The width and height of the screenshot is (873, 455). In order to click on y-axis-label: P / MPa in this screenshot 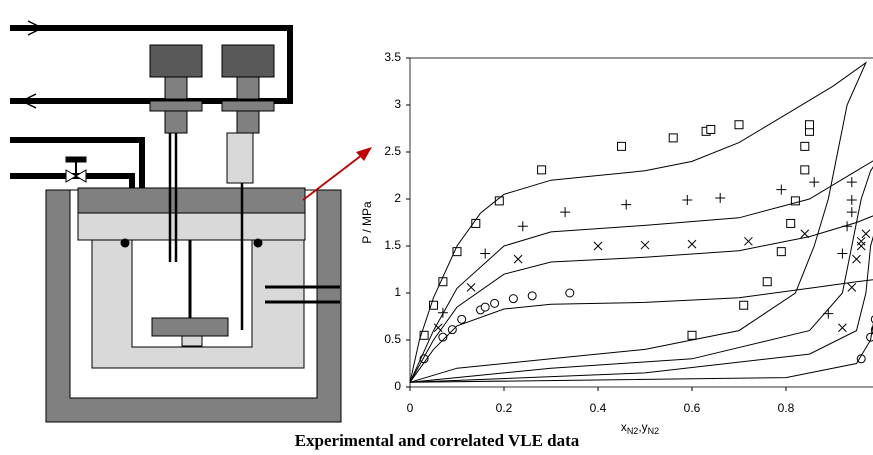, I will do `click(367, 222)`.